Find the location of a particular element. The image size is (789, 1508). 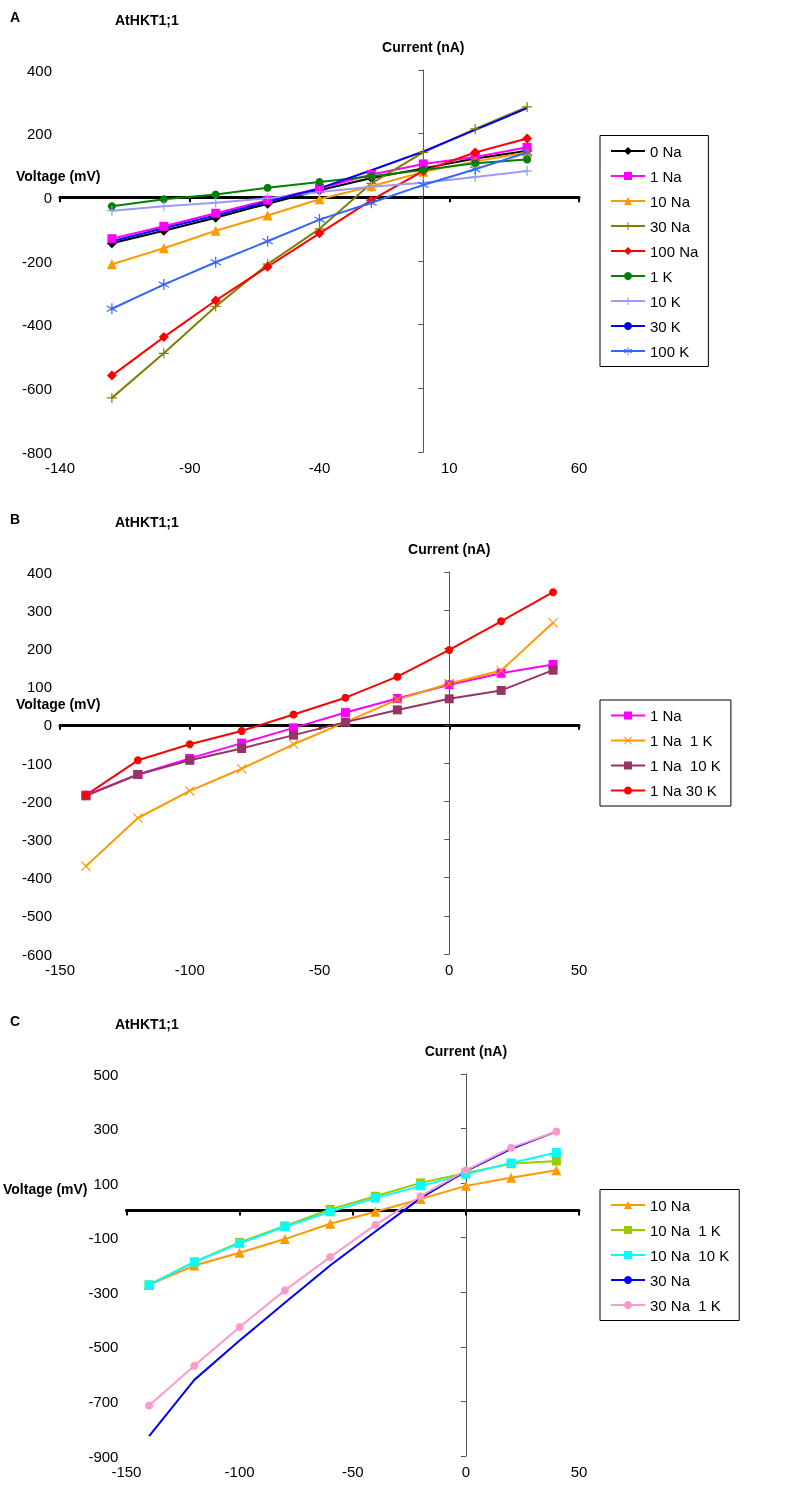

text: A is located at coordinates (15, 17).